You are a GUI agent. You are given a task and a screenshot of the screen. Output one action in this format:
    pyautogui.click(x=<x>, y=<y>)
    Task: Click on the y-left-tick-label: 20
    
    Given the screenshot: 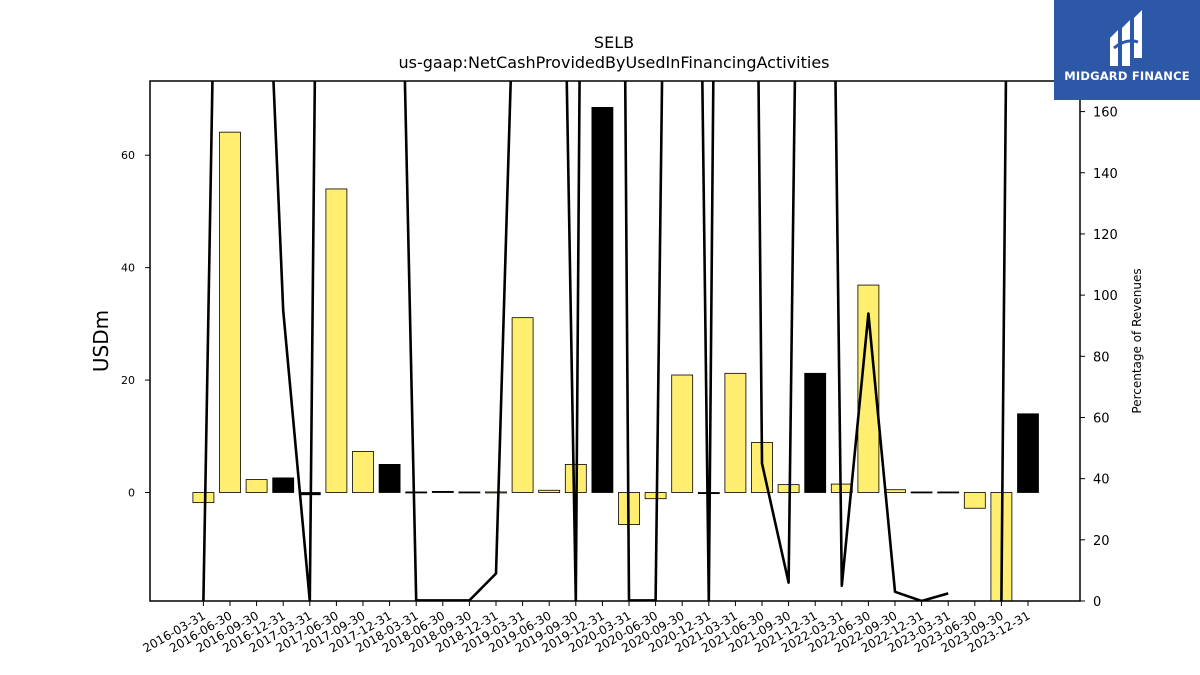 What is the action you would take?
    pyautogui.click(x=128, y=380)
    